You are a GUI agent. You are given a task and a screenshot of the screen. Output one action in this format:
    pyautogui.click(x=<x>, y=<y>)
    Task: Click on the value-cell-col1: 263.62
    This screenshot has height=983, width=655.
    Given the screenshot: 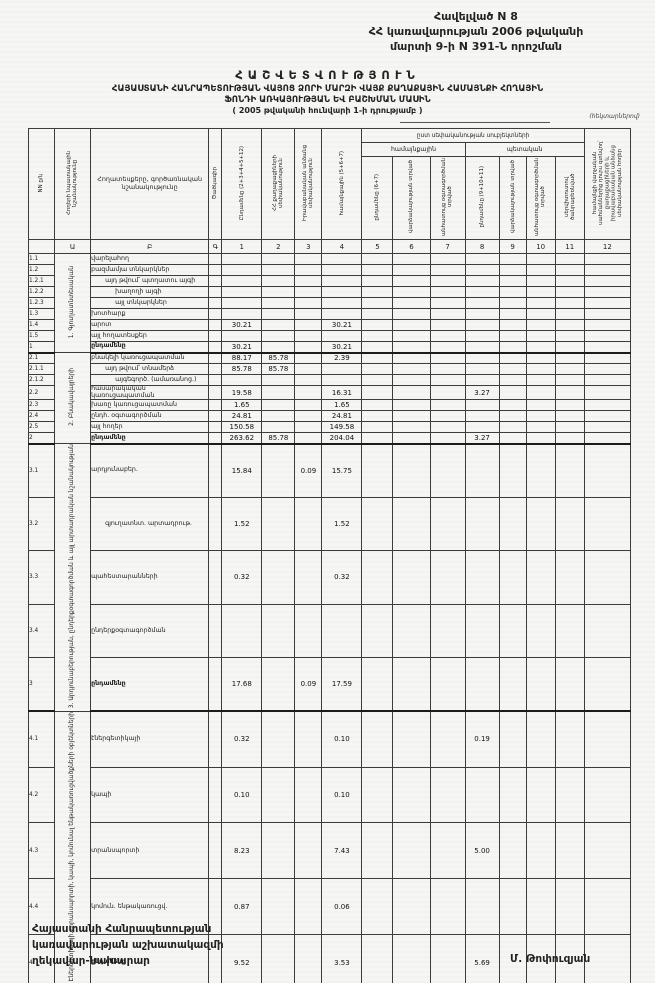 What is the action you would take?
    pyautogui.click(x=242, y=438)
    